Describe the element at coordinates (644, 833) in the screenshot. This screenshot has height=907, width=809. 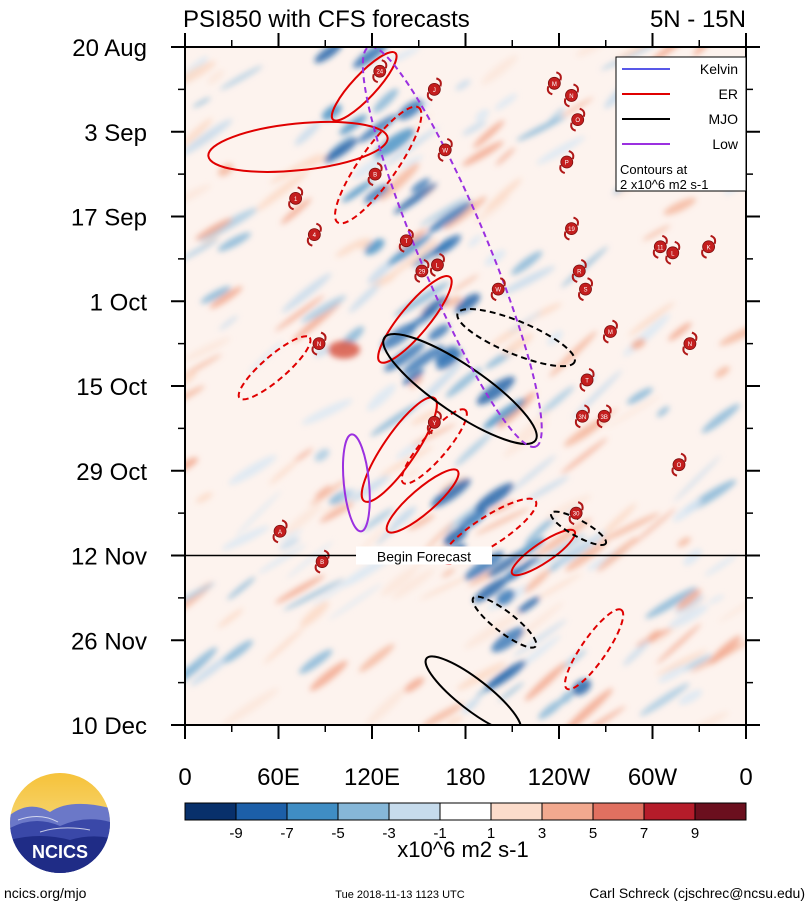
I see `colorbar-label: 7` at that location.